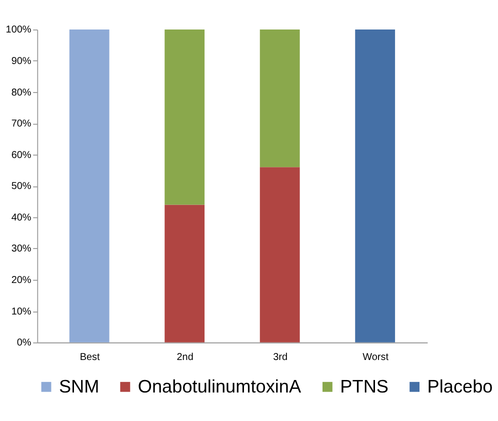 The height and width of the screenshot is (421, 498). Describe the element at coordinates (280, 358) in the screenshot. I see `x-tick-label: 3rd` at that location.